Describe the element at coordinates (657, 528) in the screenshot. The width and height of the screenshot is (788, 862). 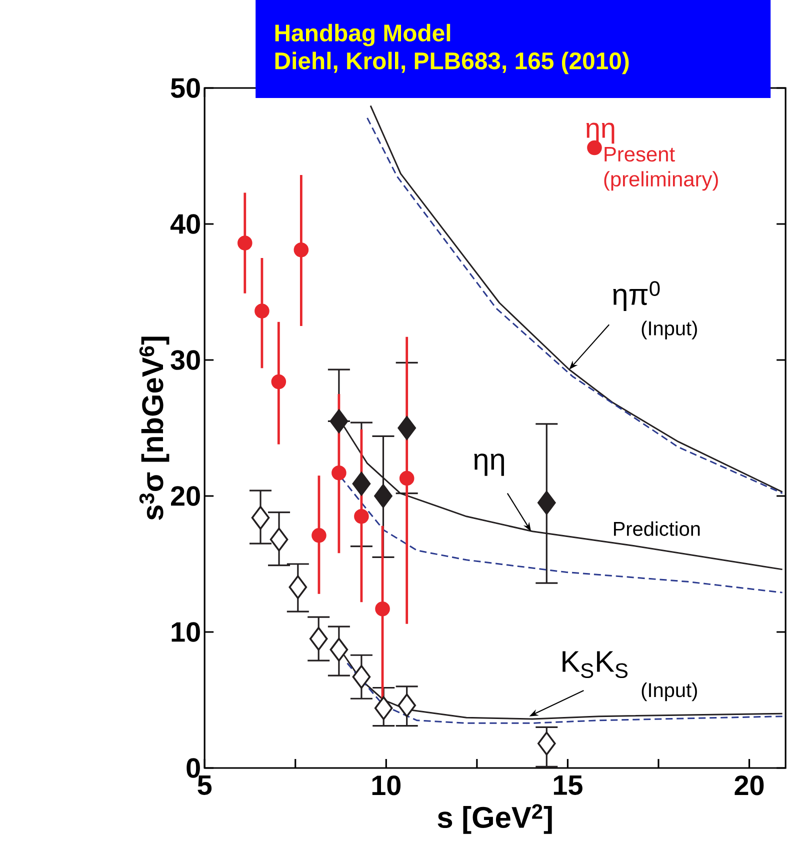
I see `annotation: Prediction` at that location.